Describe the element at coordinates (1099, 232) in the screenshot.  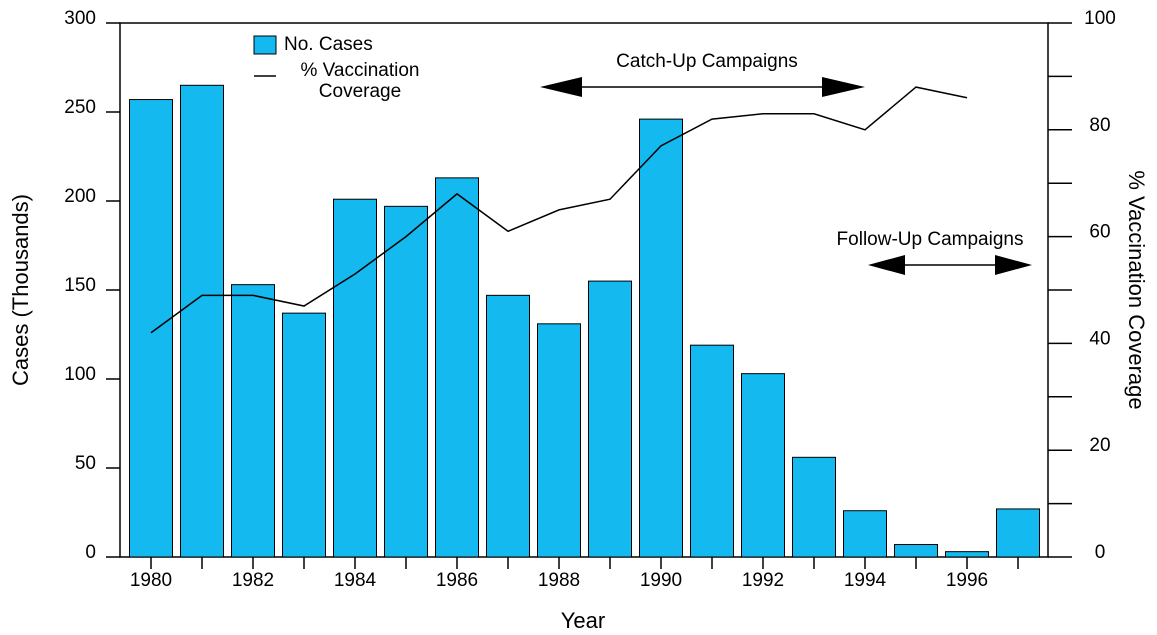
I see `y2-tick-label: 60` at that location.